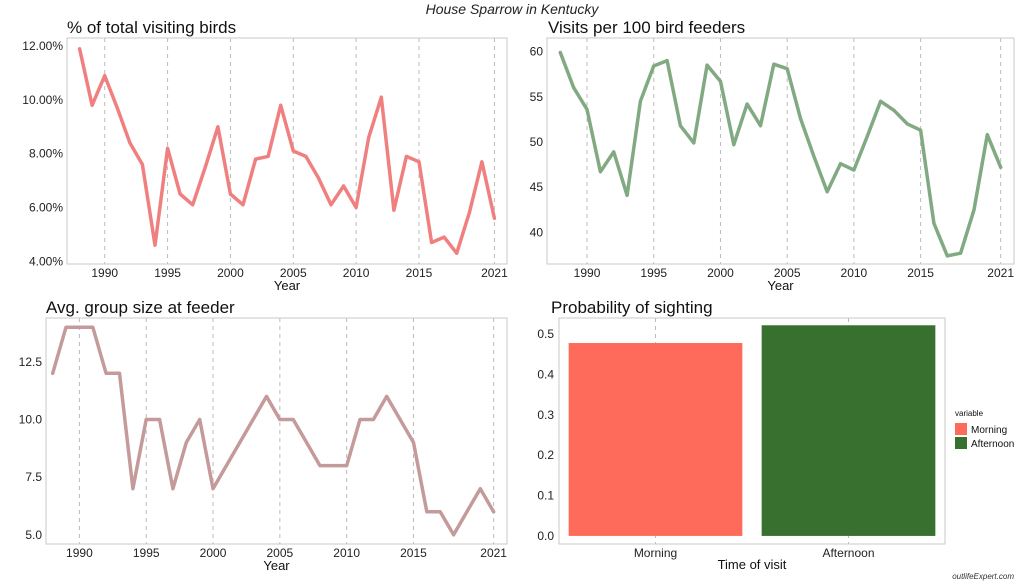 This screenshot has width=1024, height=585. Describe the element at coordinates (787, 273) in the screenshot. I see `panel2-x-tick-label: 2005` at that location.